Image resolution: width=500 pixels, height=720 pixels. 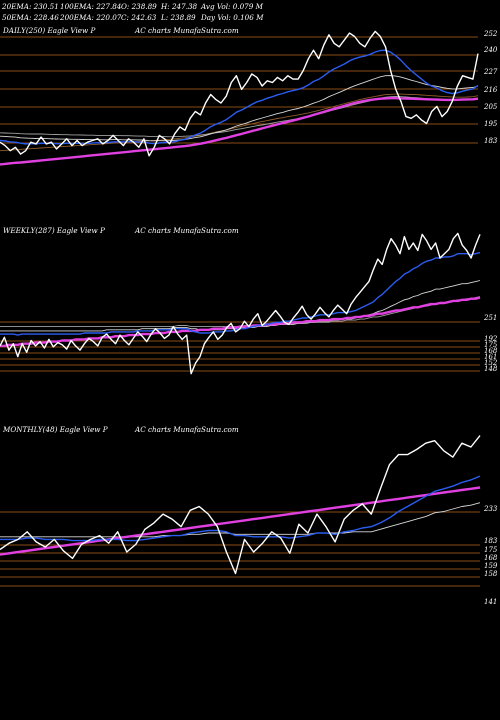 What do you see at coordinates (491, 363) in the screenshot?
I see `tick-label: 152` at bounding box center [491, 363].